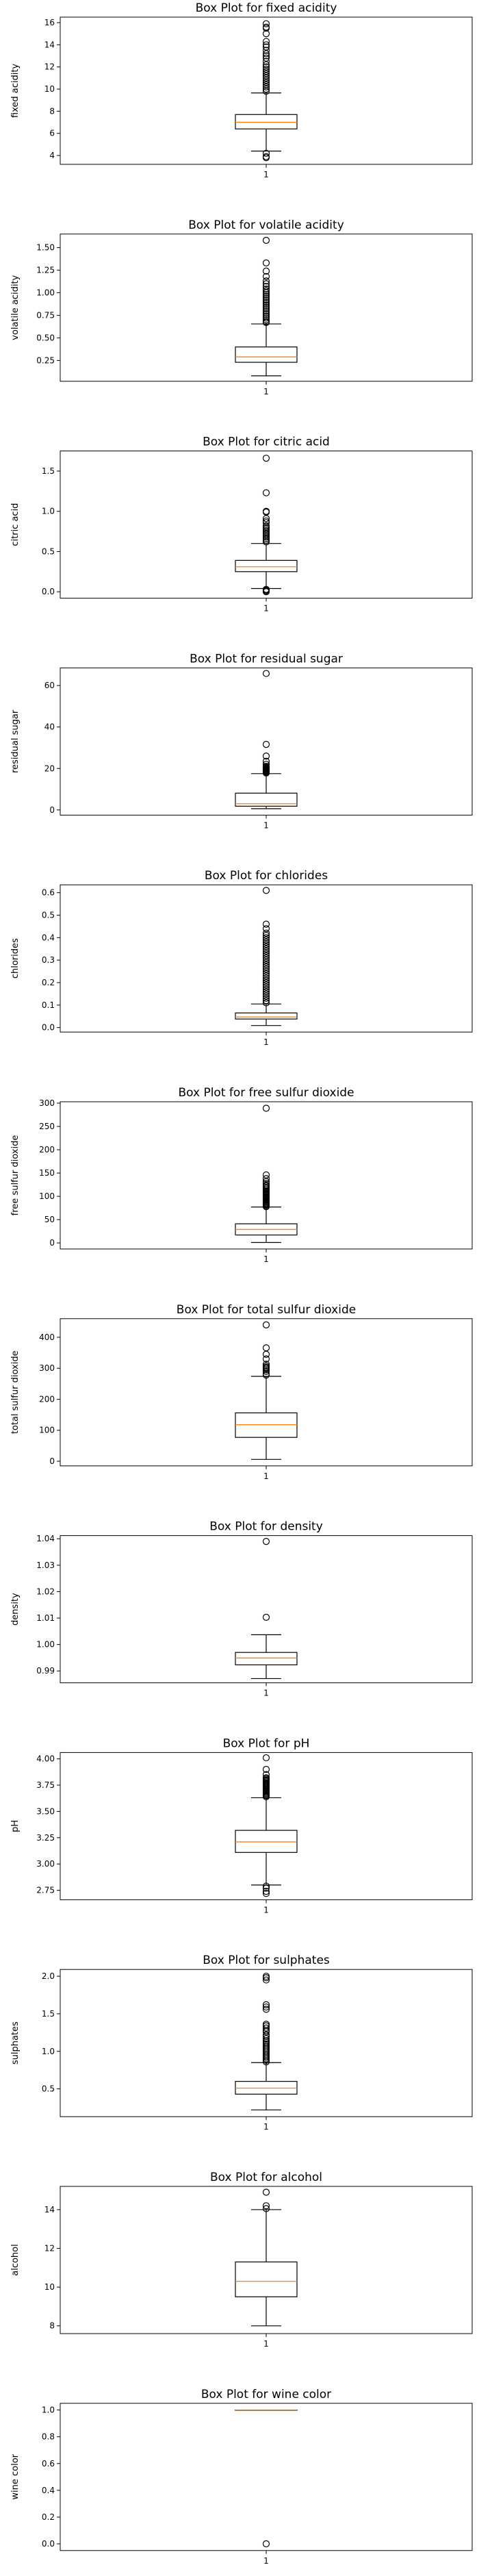  I want to click on y-tick-label: 50, so click(50, 1219).